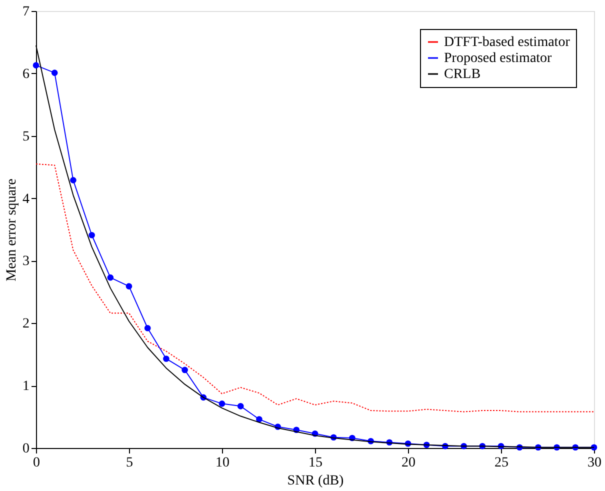 This screenshot has height=491, width=605. What do you see at coordinates (36, 463) in the screenshot?
I see `x-tick-label: 0` at bounding box center [36, 463].